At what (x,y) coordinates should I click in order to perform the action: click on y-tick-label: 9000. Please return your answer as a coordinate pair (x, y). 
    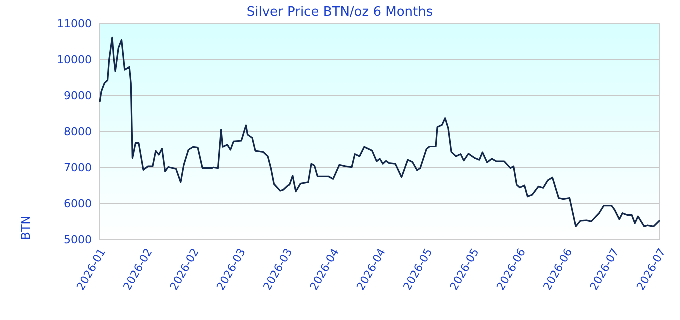
    Looking at the image, I should click on (78, 96).